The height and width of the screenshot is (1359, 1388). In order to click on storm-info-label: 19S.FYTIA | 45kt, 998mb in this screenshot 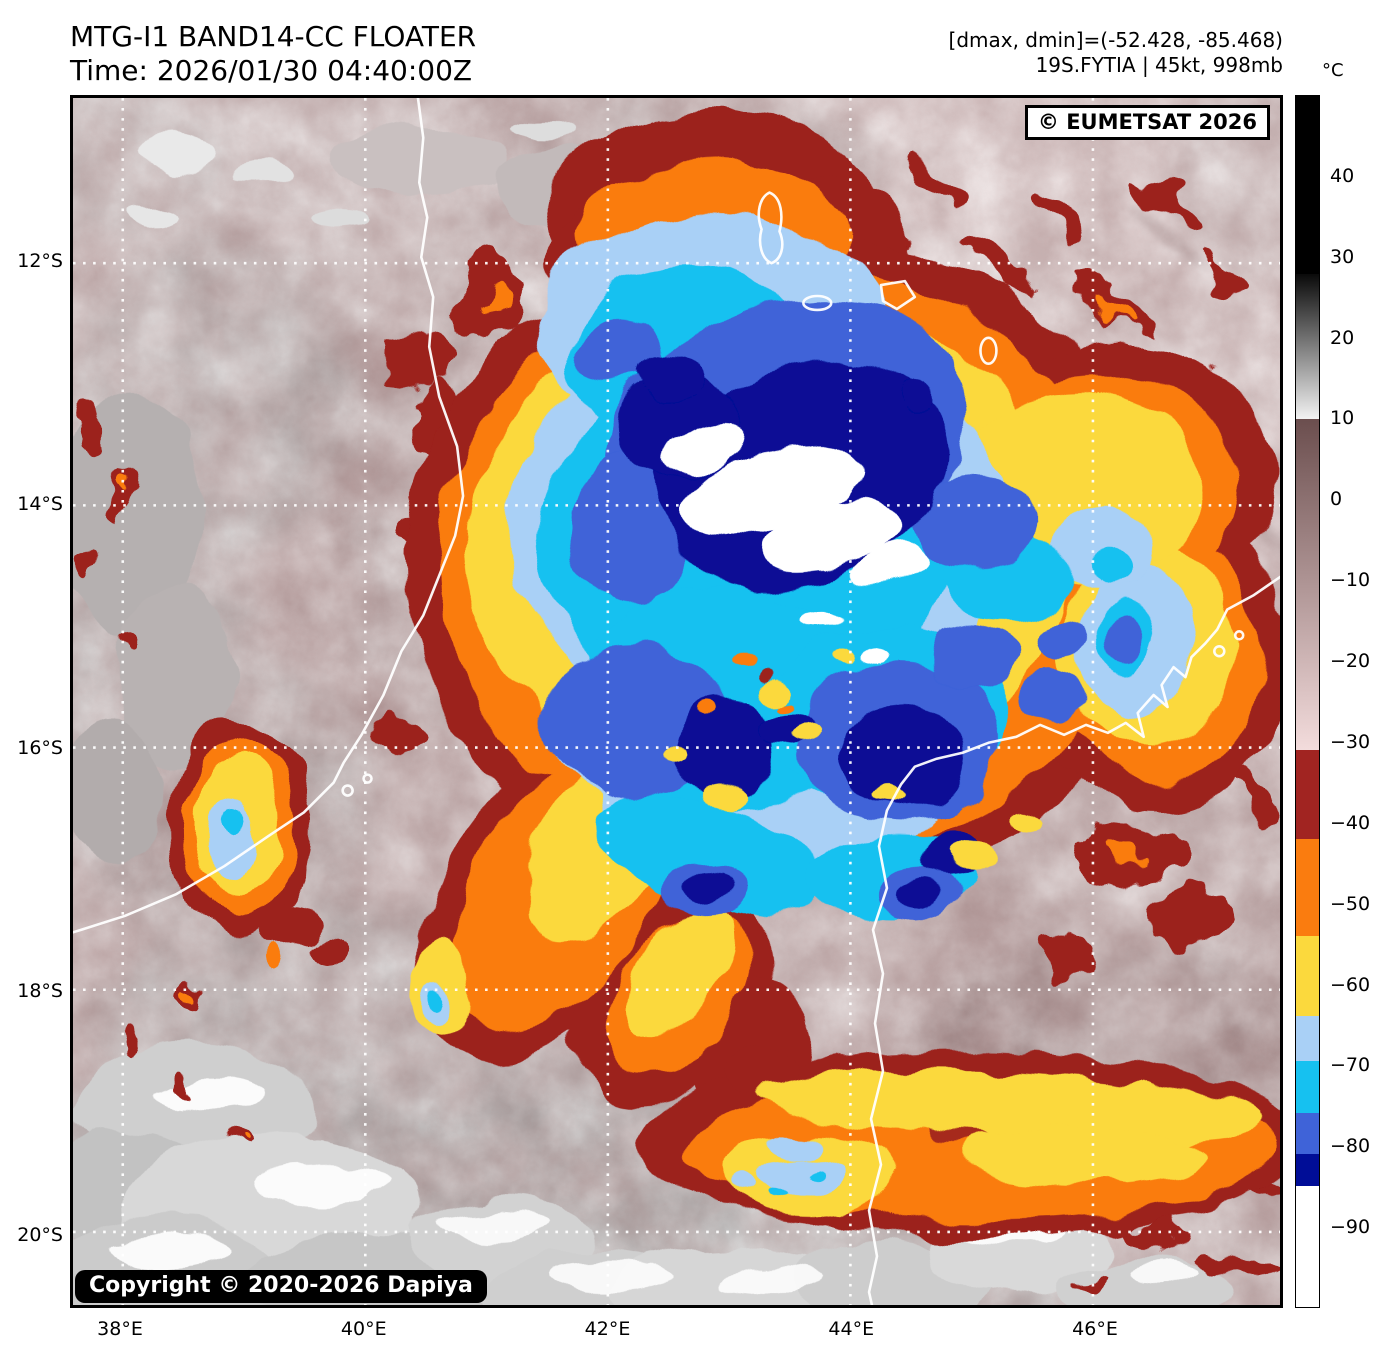, I will do `click(1159, 65)`.